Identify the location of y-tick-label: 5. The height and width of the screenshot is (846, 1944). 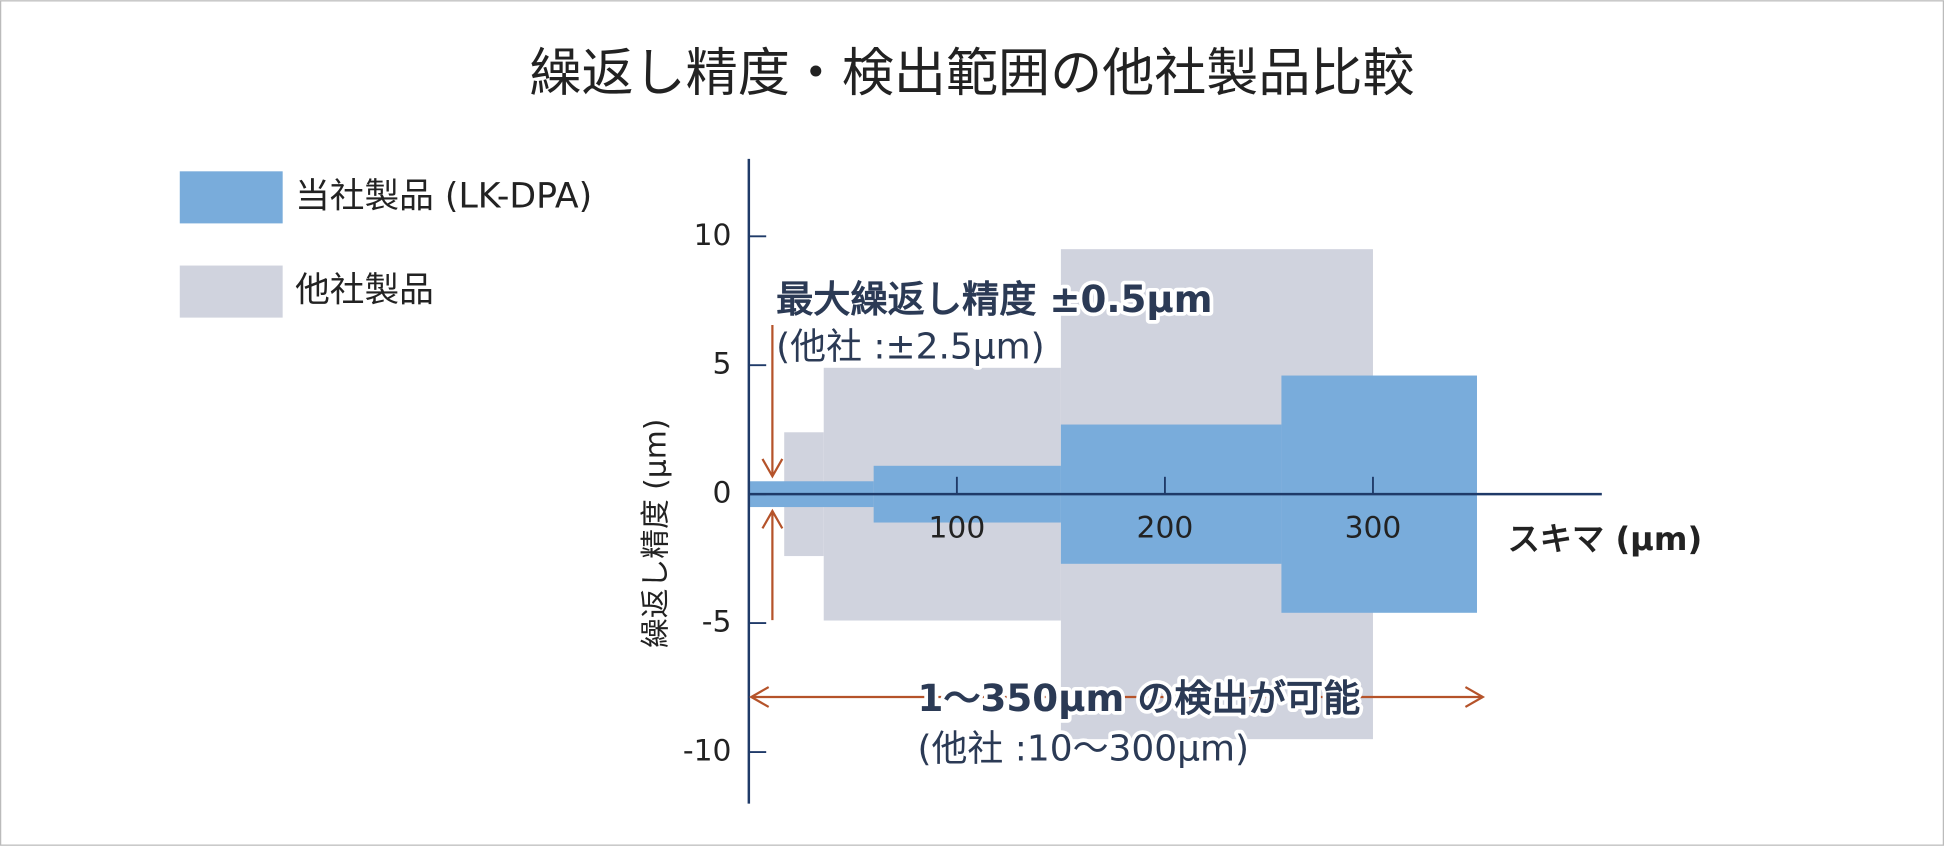
(722, 364).